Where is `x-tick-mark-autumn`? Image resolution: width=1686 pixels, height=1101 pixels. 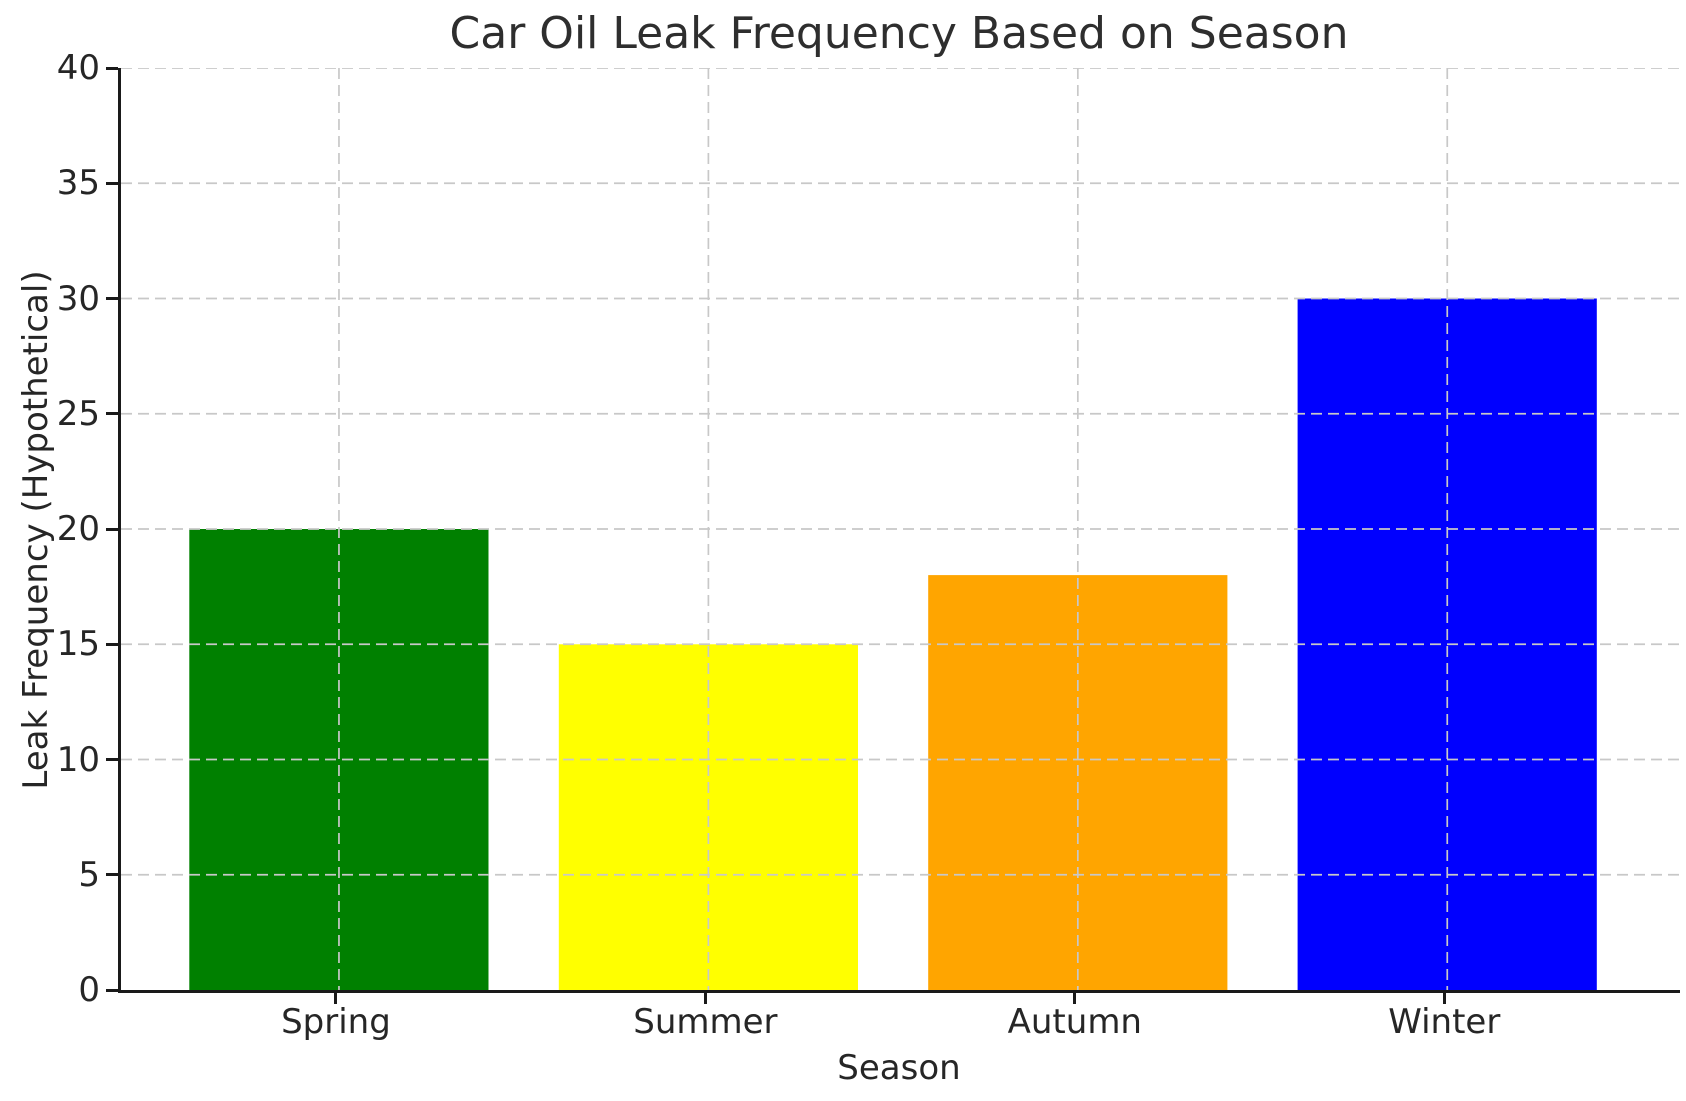 x-tick-mark-autumn is located at coordinates (1075, 998).